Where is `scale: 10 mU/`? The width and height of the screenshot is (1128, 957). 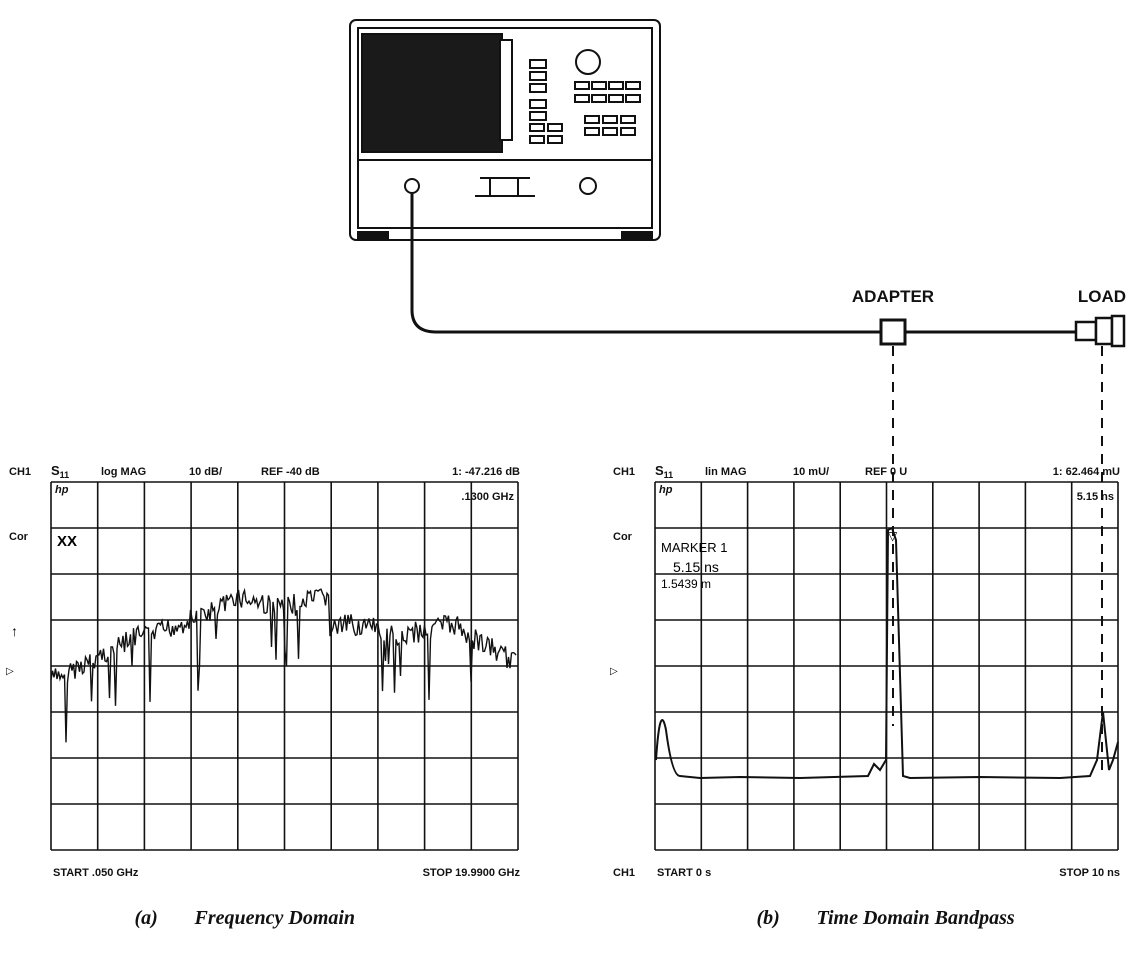 scale: 10 mU/ is located at coordinates (811, 472).